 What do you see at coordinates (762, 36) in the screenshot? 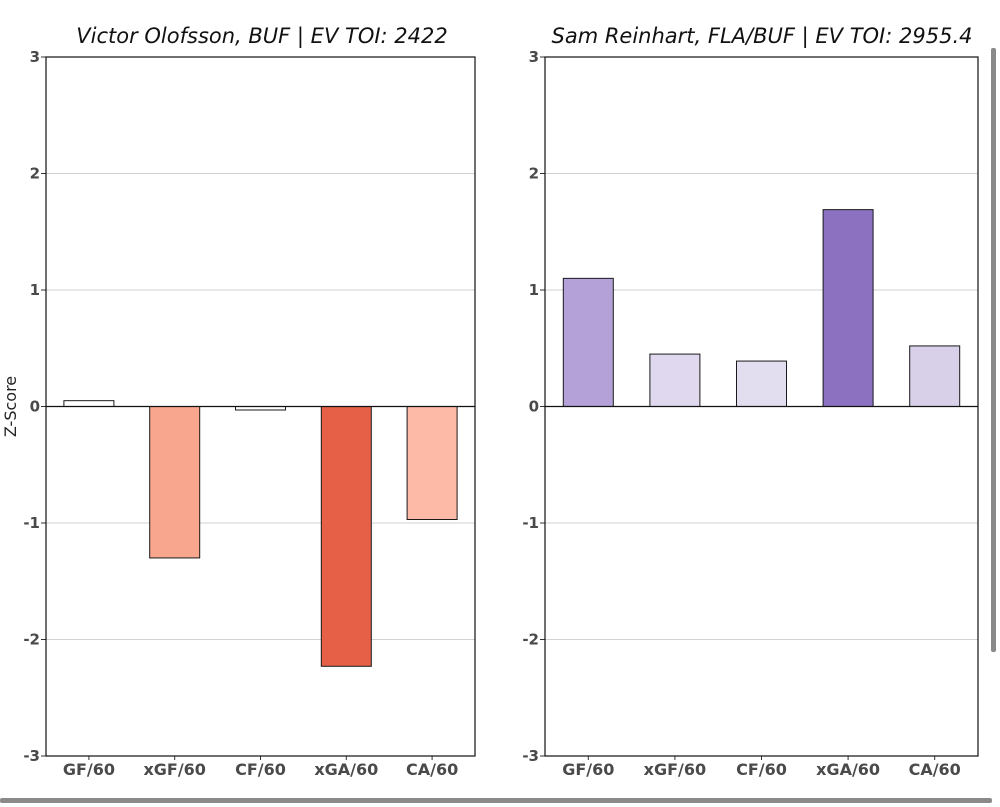
I see `chart-title: Sam Reinhart, FLA/BUF | EV TOI: 2955.4` at bounding box center [762, 36].